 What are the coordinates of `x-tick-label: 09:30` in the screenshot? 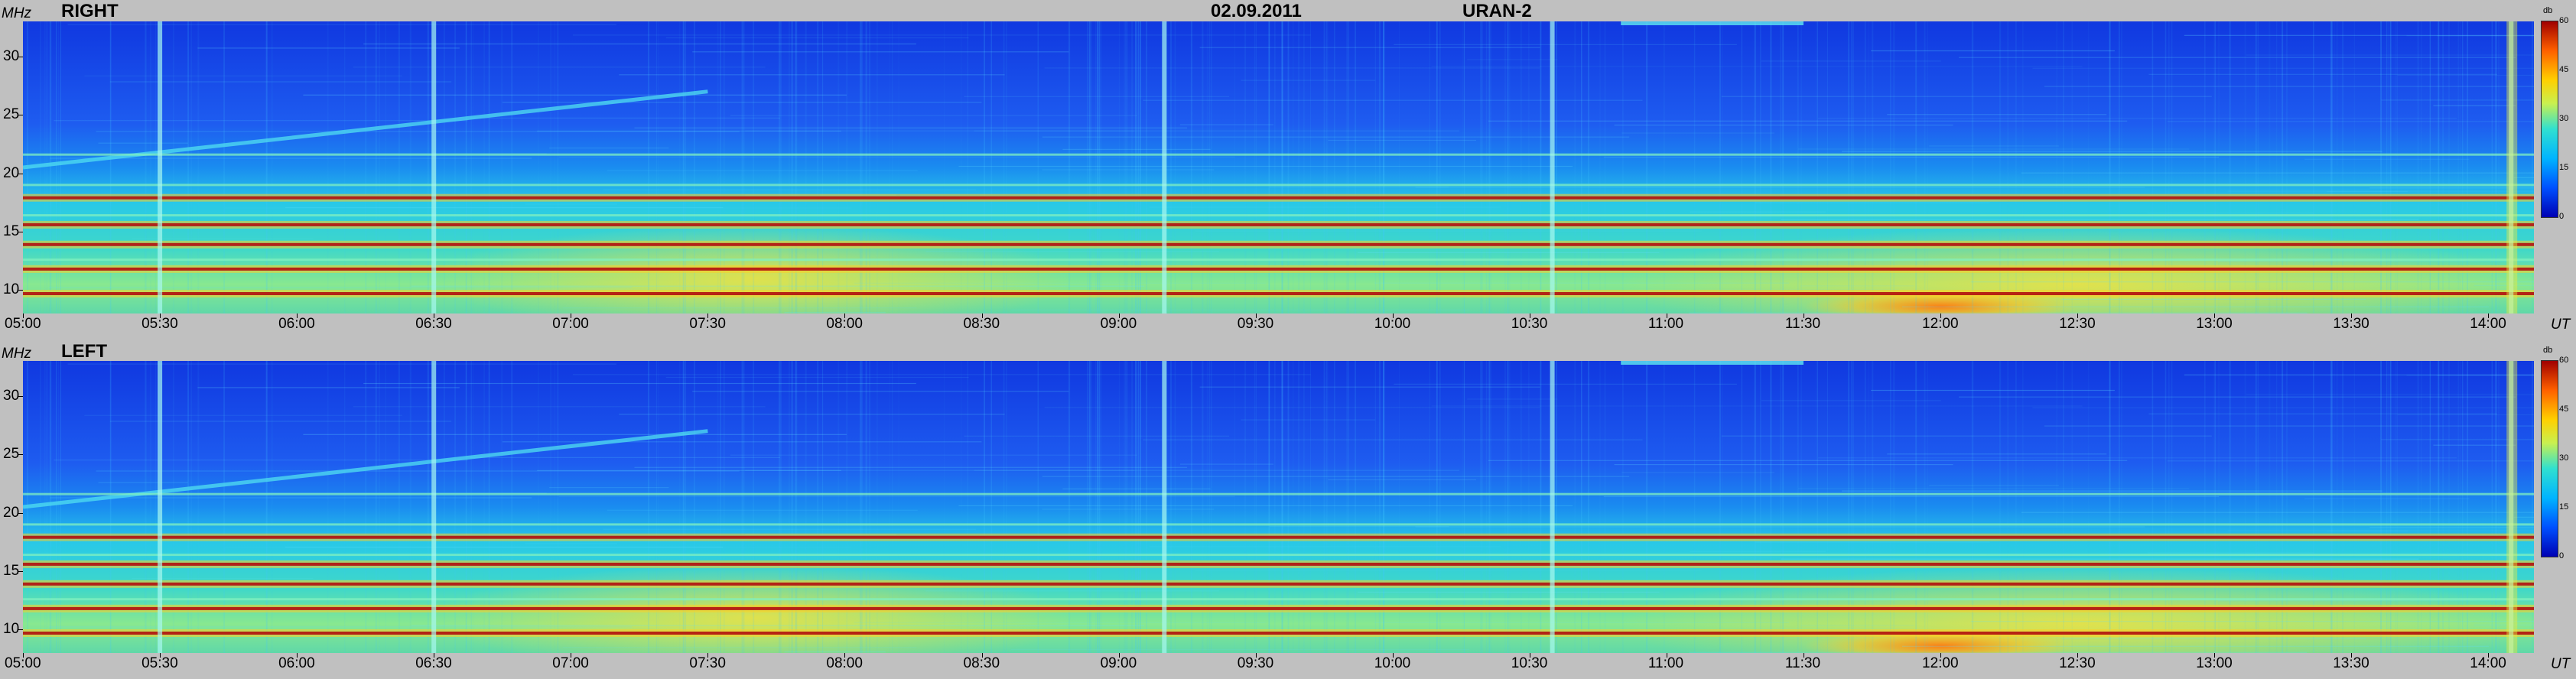 It's located at (1255, 663).